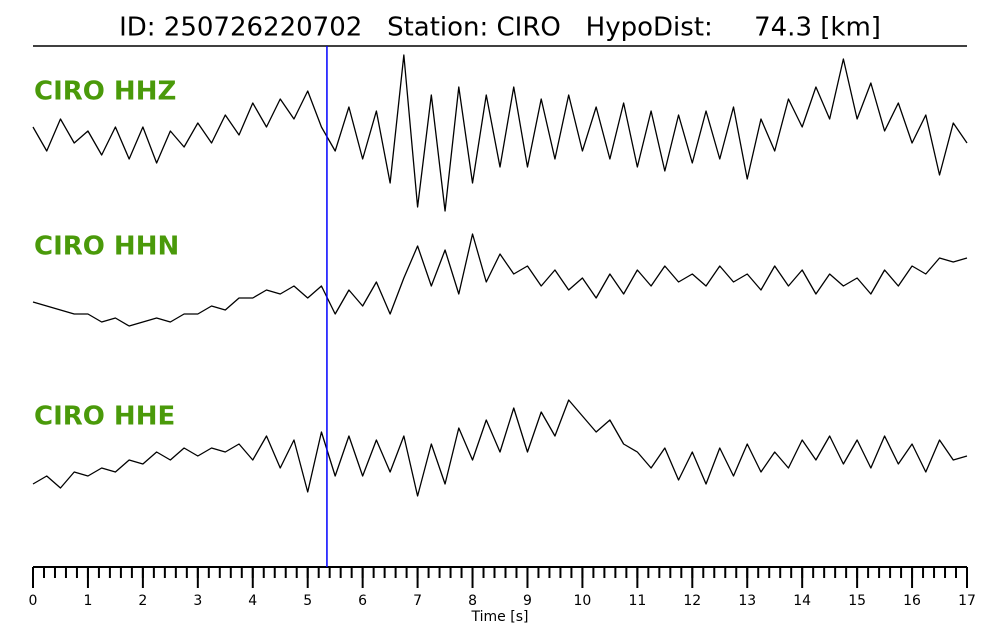 This screenshot has width=1000, height=640. What do you see at coordinates (33, 601) in the screenshot?
I see `x-tick-label: 0` at bounding box center [33, 601].